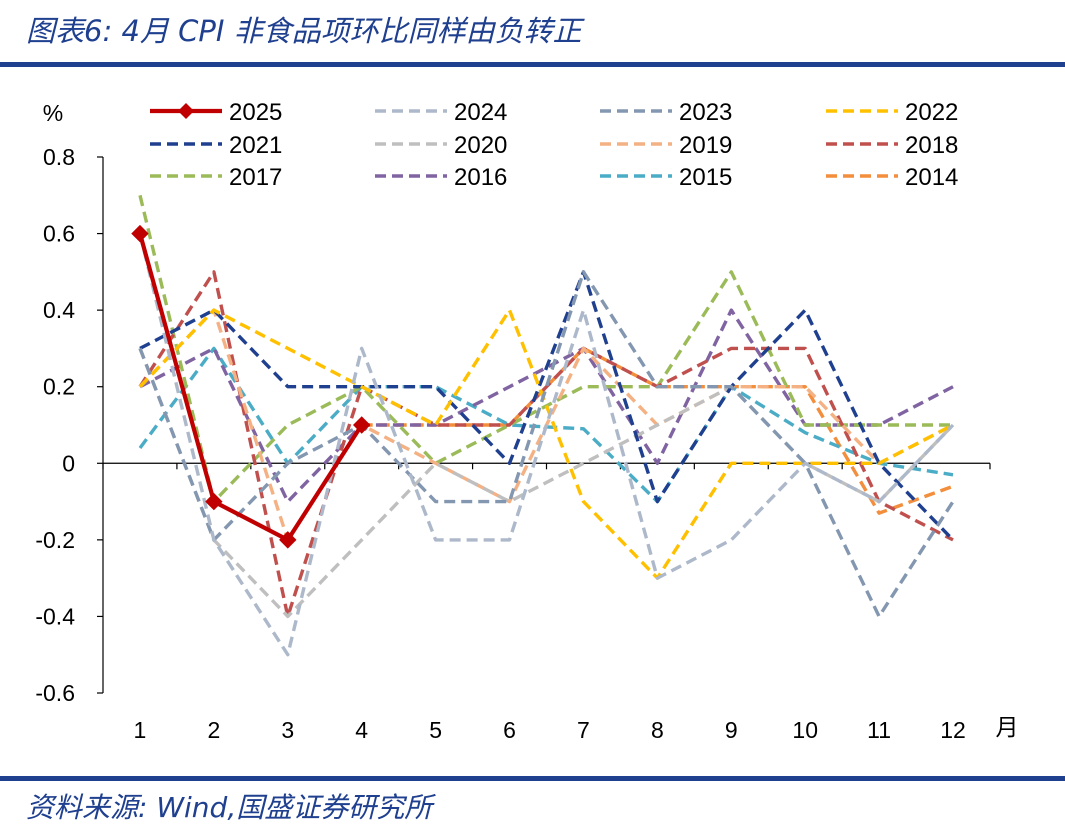  I want to click on series-2014, so click(657, 430).